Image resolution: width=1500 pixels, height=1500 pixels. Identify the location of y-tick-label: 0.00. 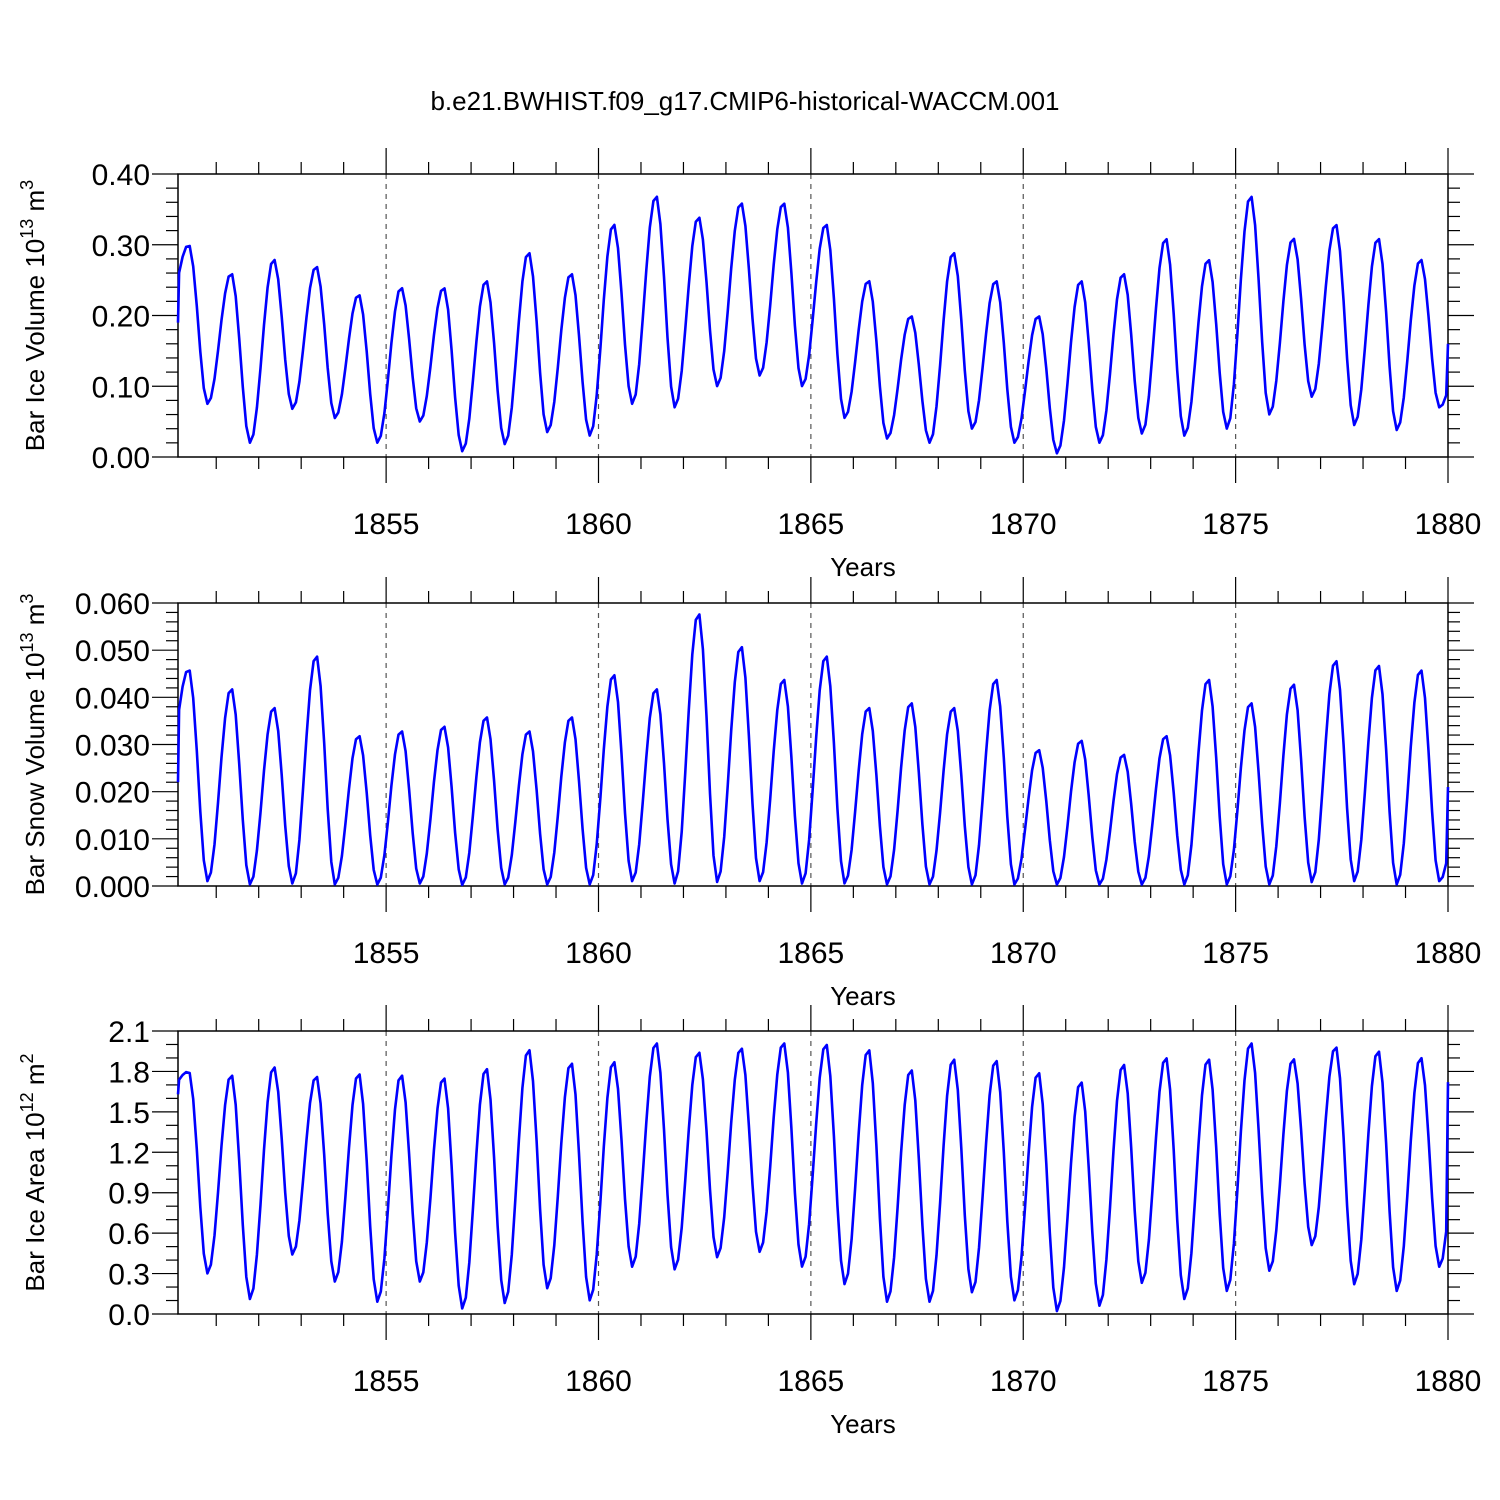
(121, 458).